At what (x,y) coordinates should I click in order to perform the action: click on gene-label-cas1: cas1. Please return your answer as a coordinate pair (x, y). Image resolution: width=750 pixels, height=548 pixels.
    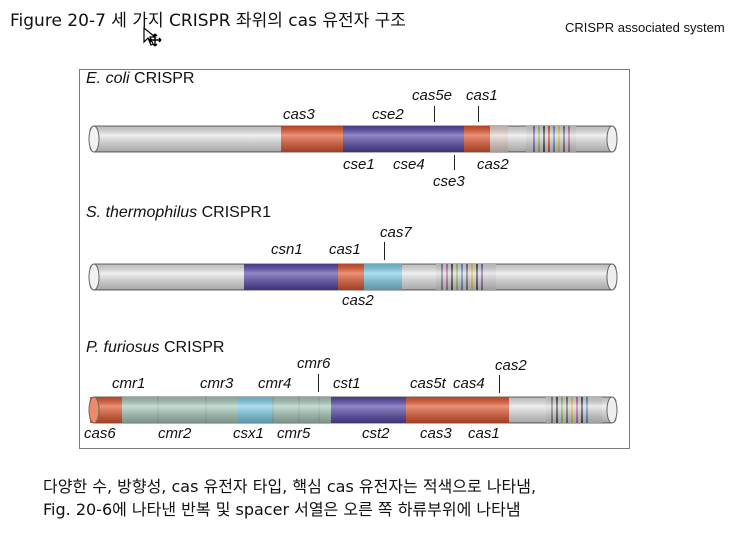
    Looking at the image, I should click on (482, 95).